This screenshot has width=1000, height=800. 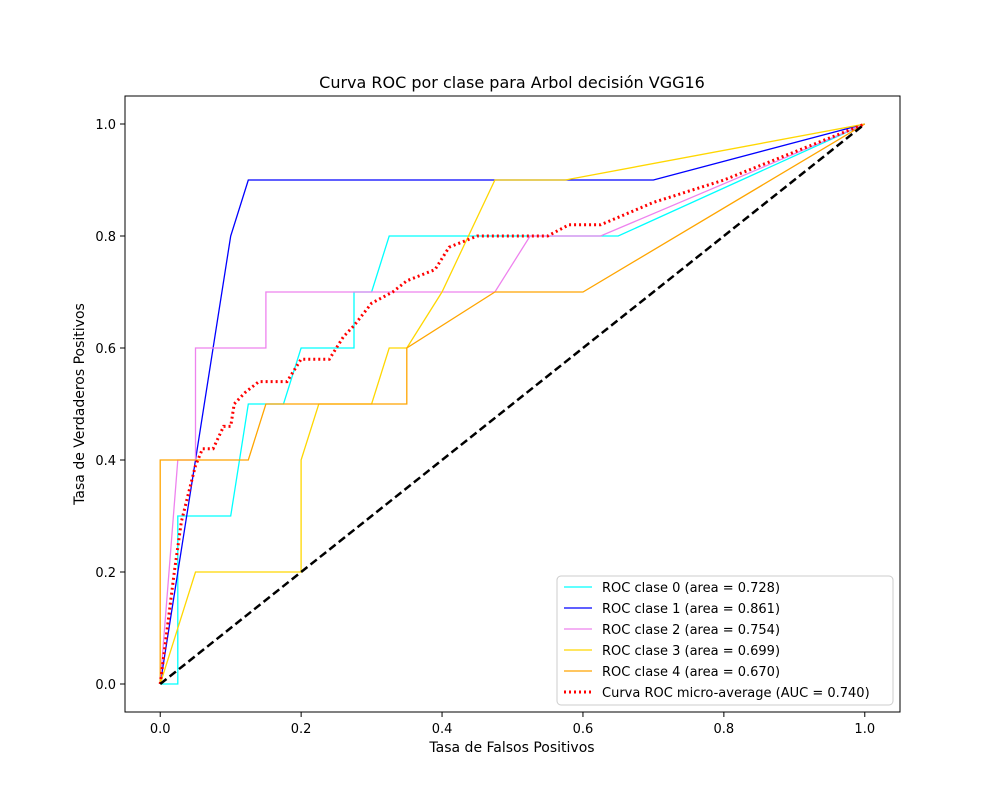 What do you see at coordinates (864, 729) in the screenshot?
I see `x-tick-label: 1.0` at bounding box center [864, 729].